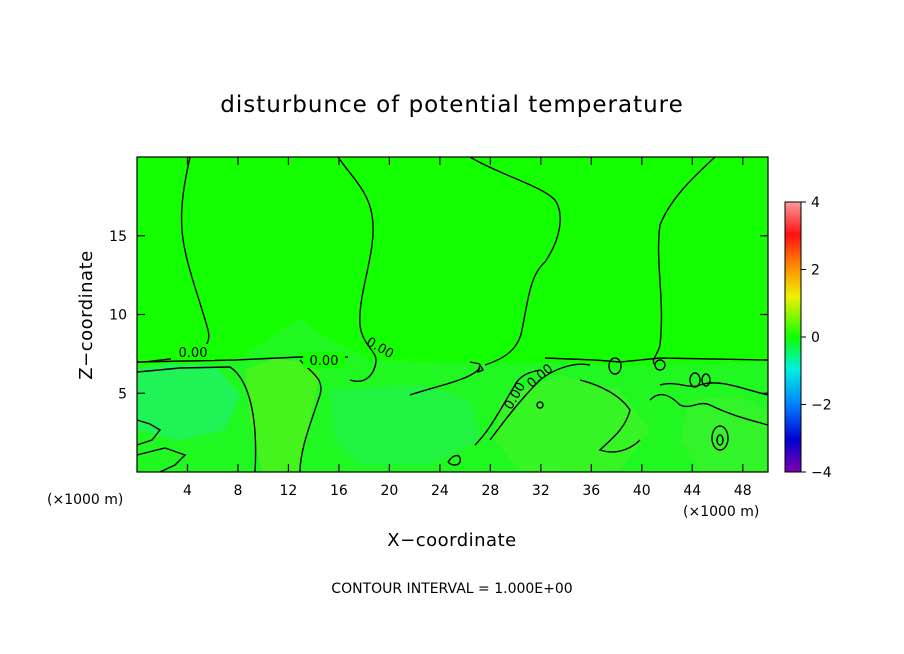 This screenshot has width=904, height=654. What do you see at coordinates (642, 491) in the screenshot?
I see `x-tick-label: 40` at bounding box center [642, 491].